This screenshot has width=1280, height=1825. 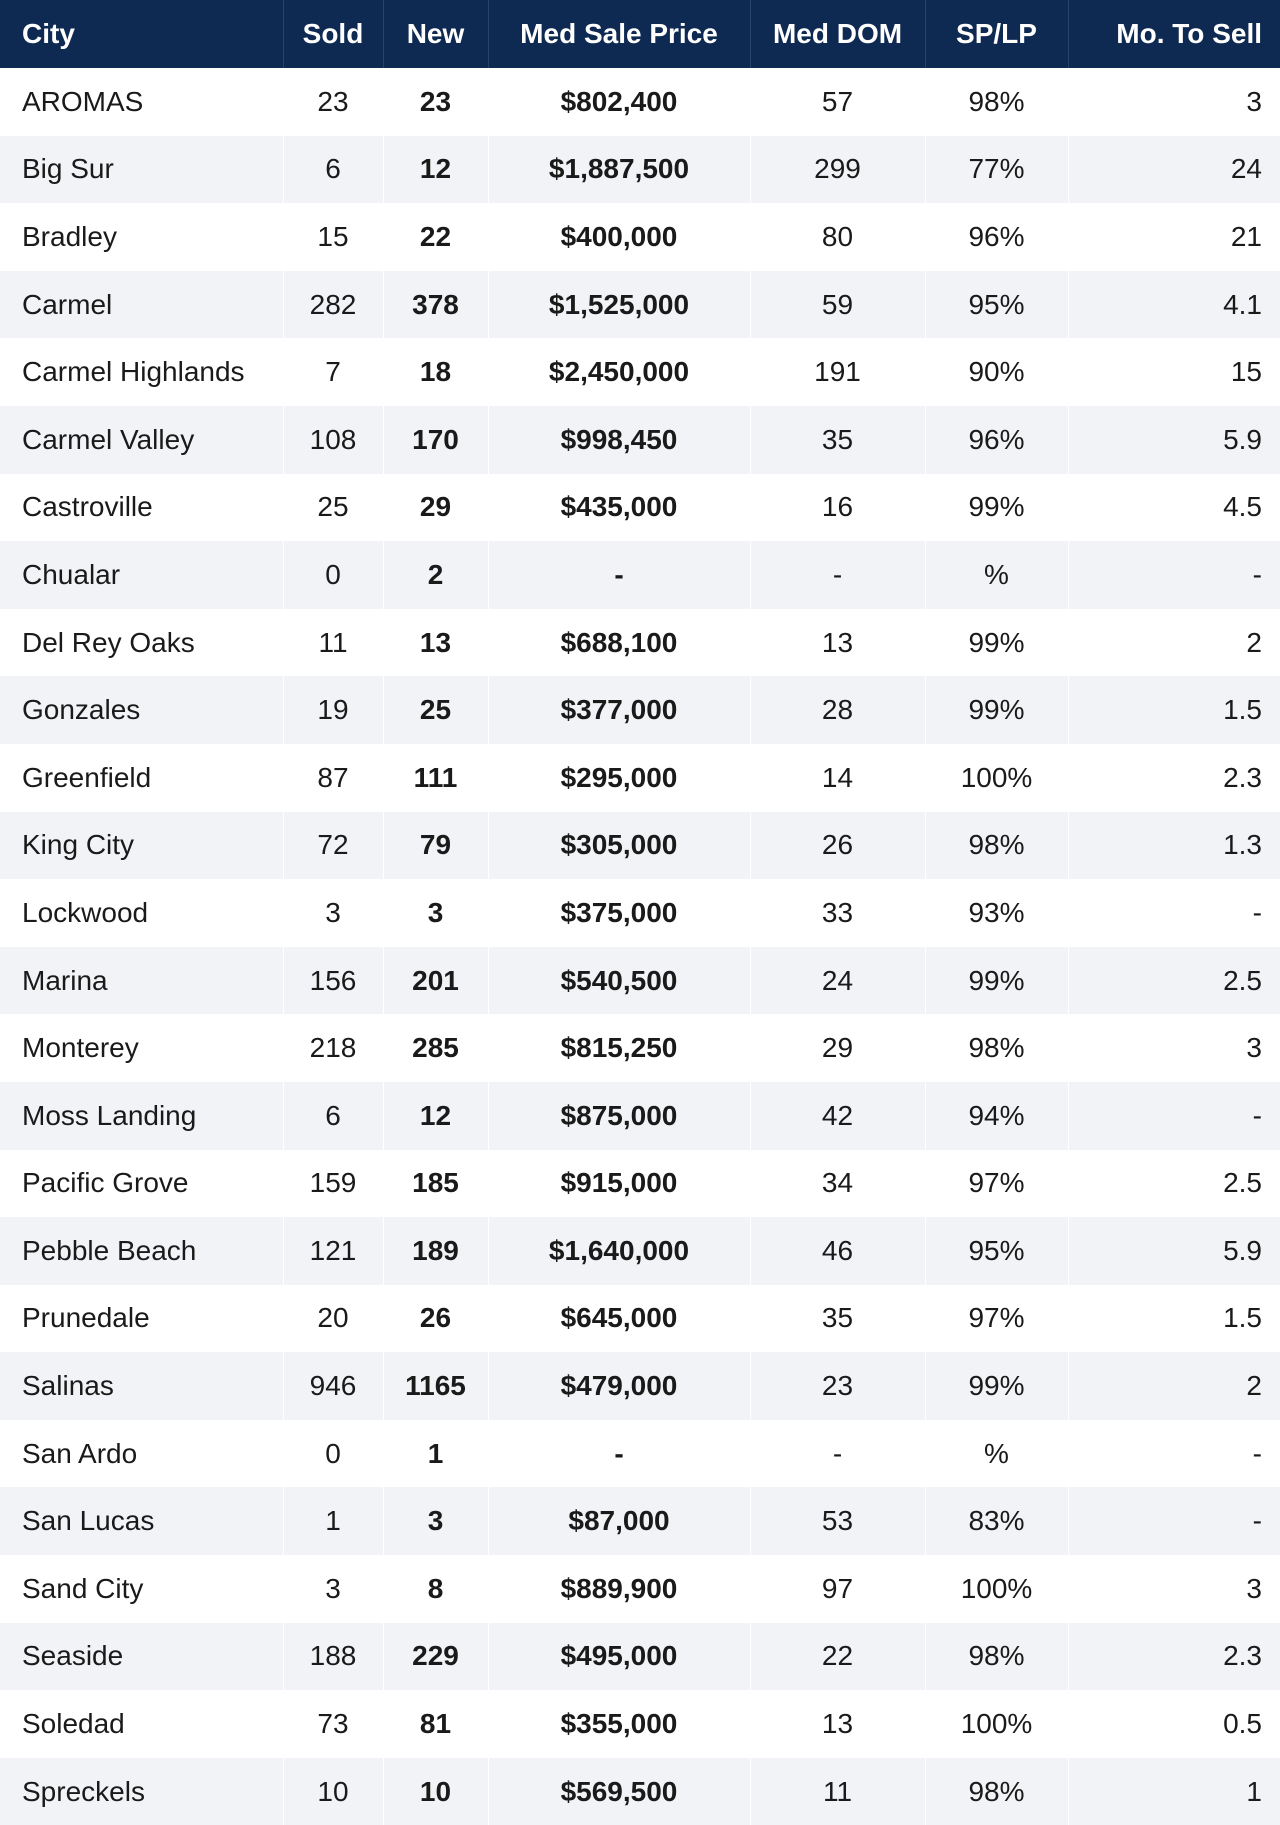 I want to click on cell-new: 170, so click(x=436, y=439).